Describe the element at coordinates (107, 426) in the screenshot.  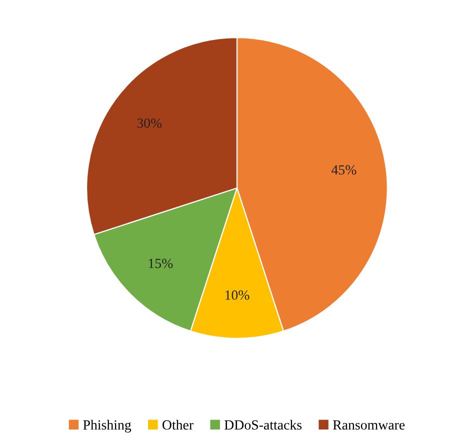
I see `legend-label: Phishing` at that location.